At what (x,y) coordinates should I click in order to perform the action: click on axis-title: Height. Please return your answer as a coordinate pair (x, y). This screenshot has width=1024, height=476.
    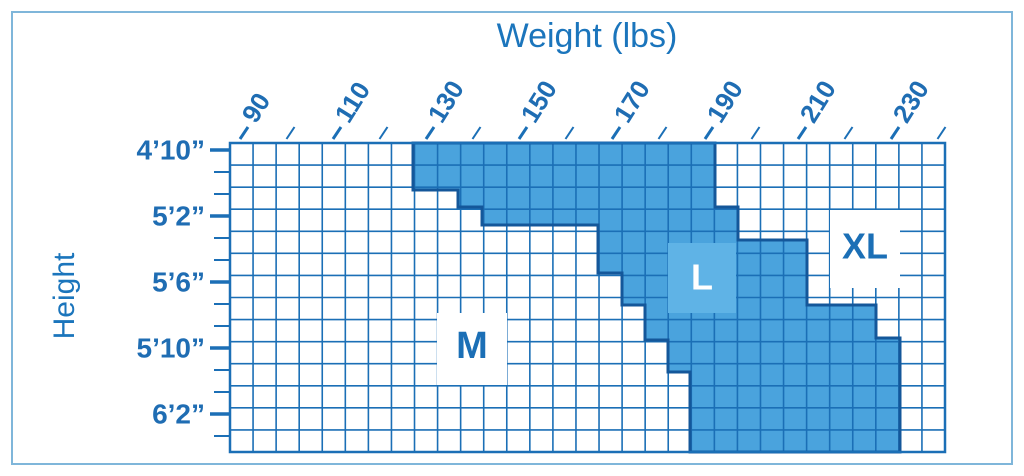
    Looking at the image, I should click on (64, 295).